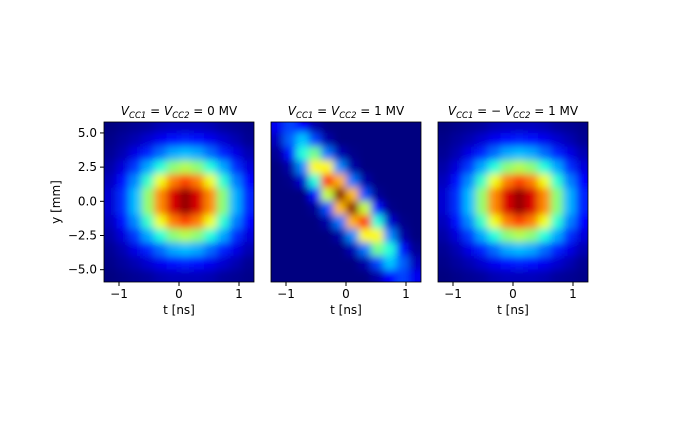 Image resolution: width=684 pixels, height=433 pixels. I want to click on x-tick-label: −1, so click(119, 294).